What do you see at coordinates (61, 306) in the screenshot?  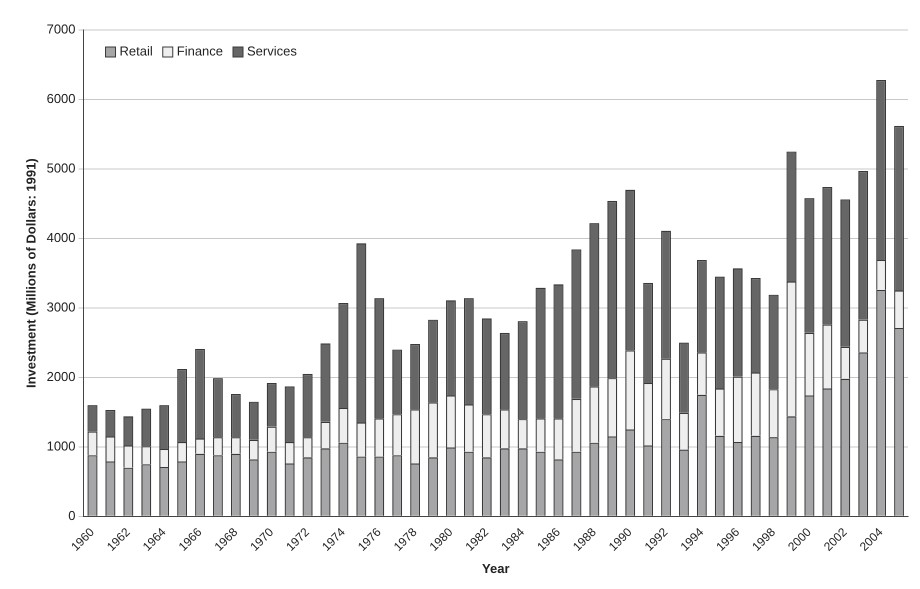 I see `y-tick-label: 3000` at bounding box center [61, 306].